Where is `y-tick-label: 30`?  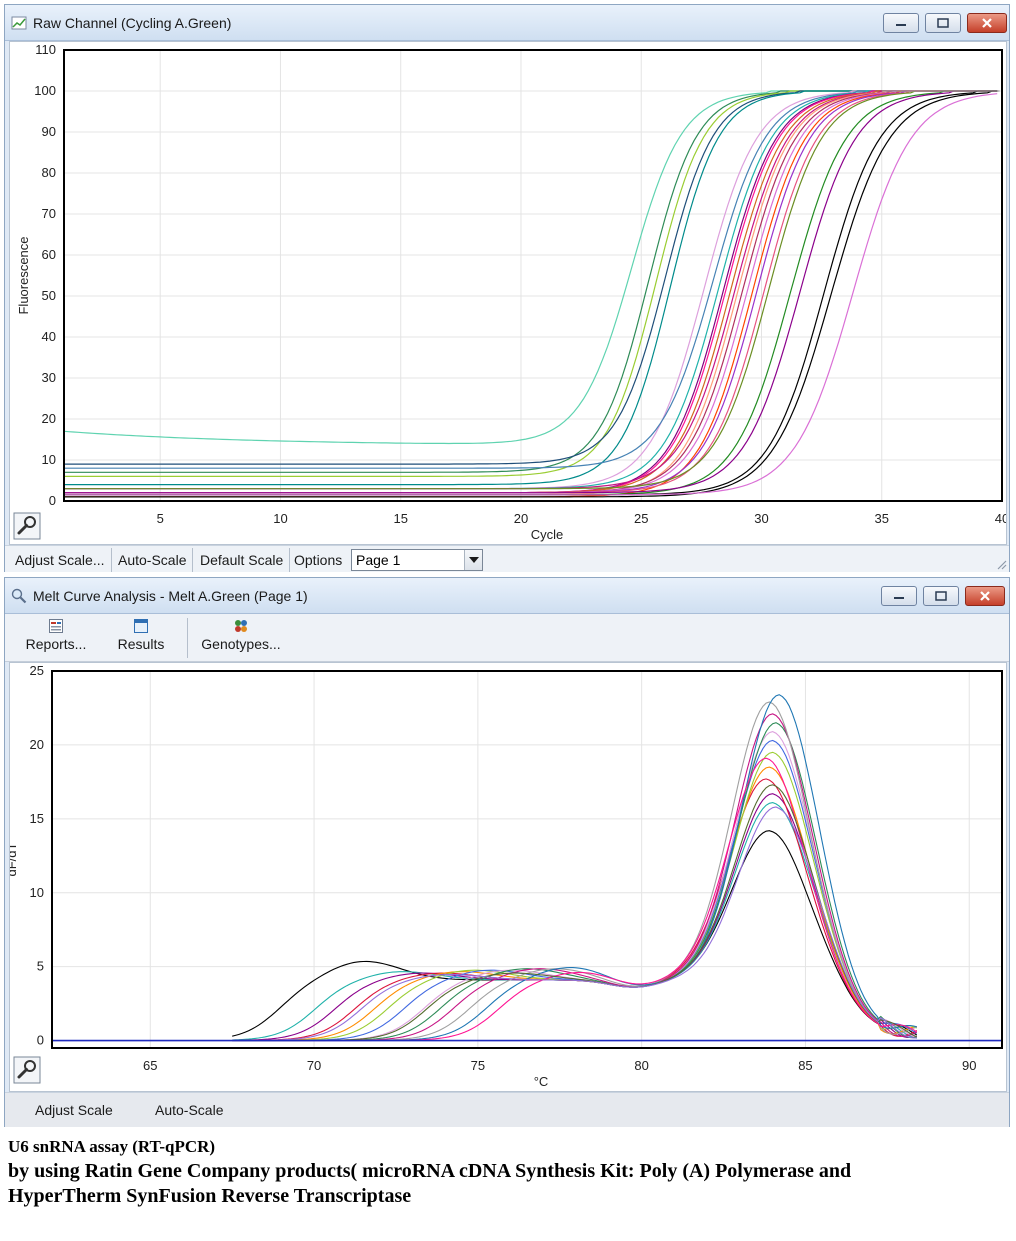 y-tick-label: 30 is located at coordinates (49, 377).